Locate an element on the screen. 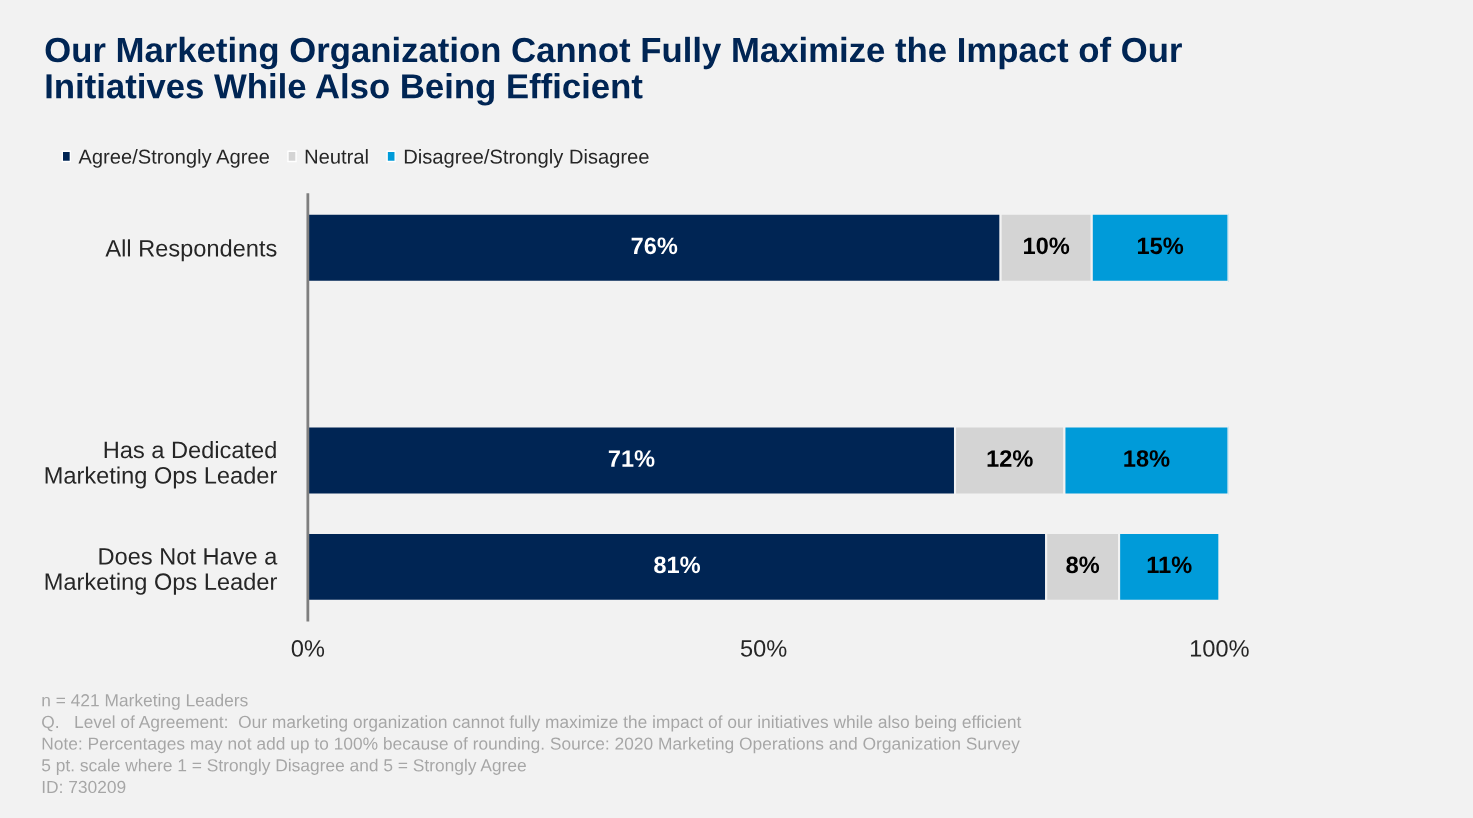 This screenshot has width=1473, height=818. text: Q. Level of Agreement: Our marketing organization cannot fully maximize the impact of our initiatives while also being efficient is located at coordinates (532, 723).